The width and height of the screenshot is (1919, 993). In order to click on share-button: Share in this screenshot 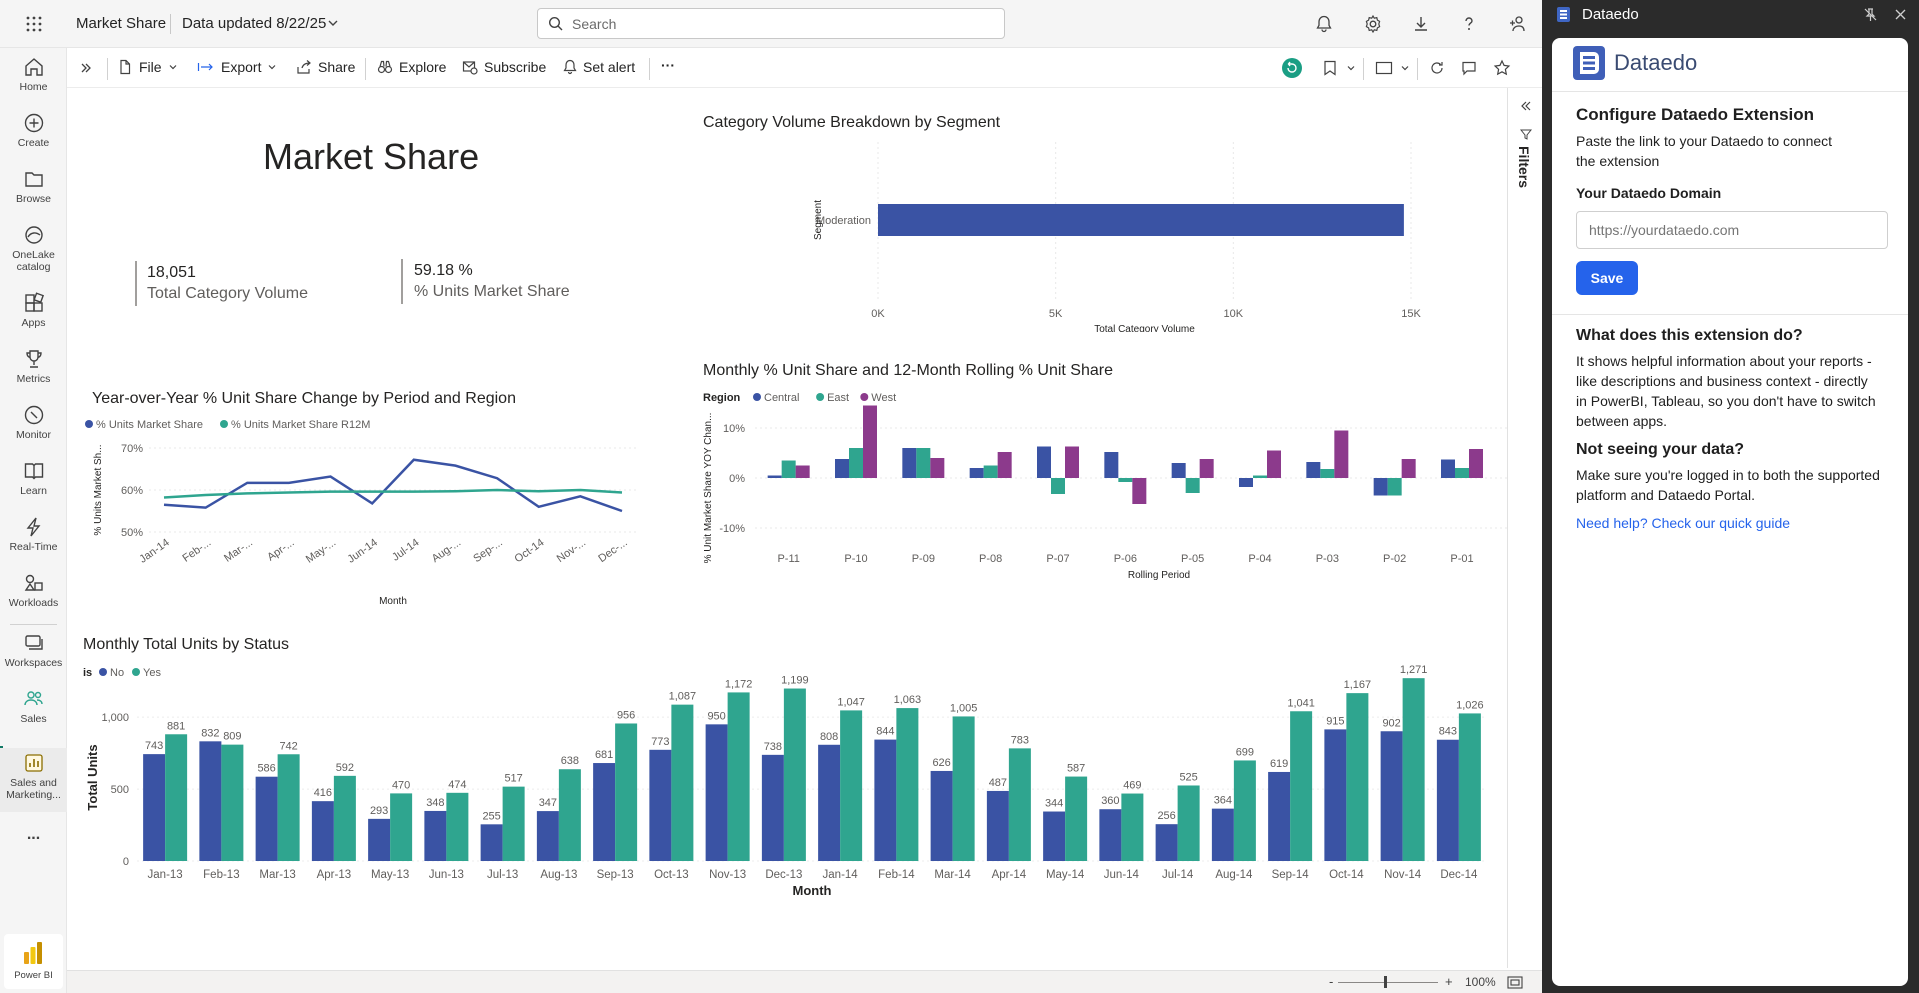, I will do `click(325, 67)`.